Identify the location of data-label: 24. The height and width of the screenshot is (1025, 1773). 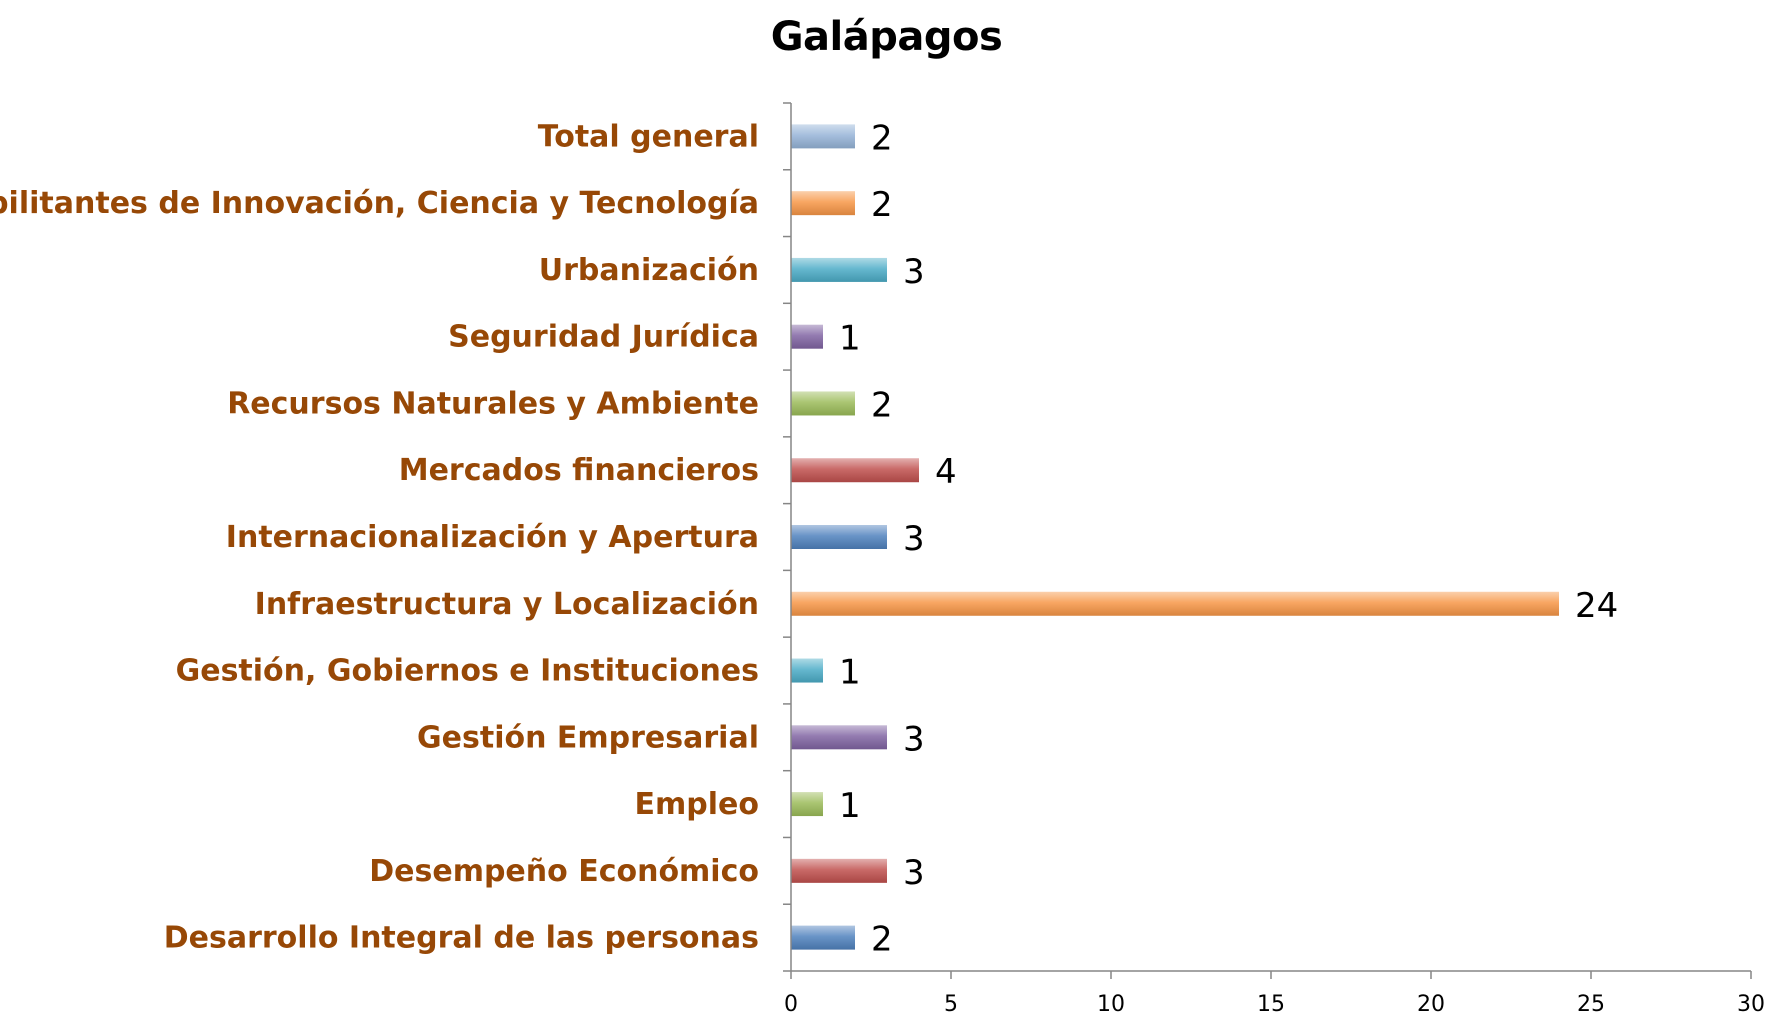
(1596, 606).